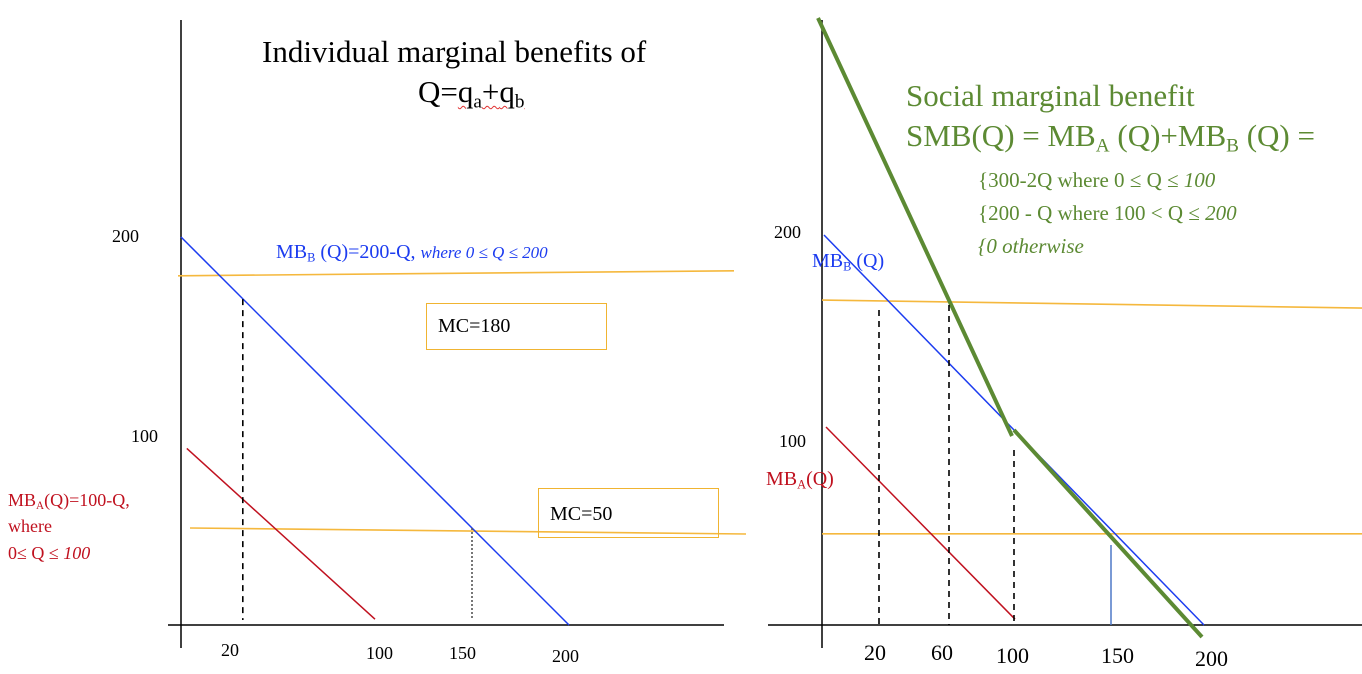 The width and height of the screenshot is (1362, 674). What do you see at coordinates (920, 523) in the screenshot?
I see `right-mb-a-line` at bounding box center [920, 523].